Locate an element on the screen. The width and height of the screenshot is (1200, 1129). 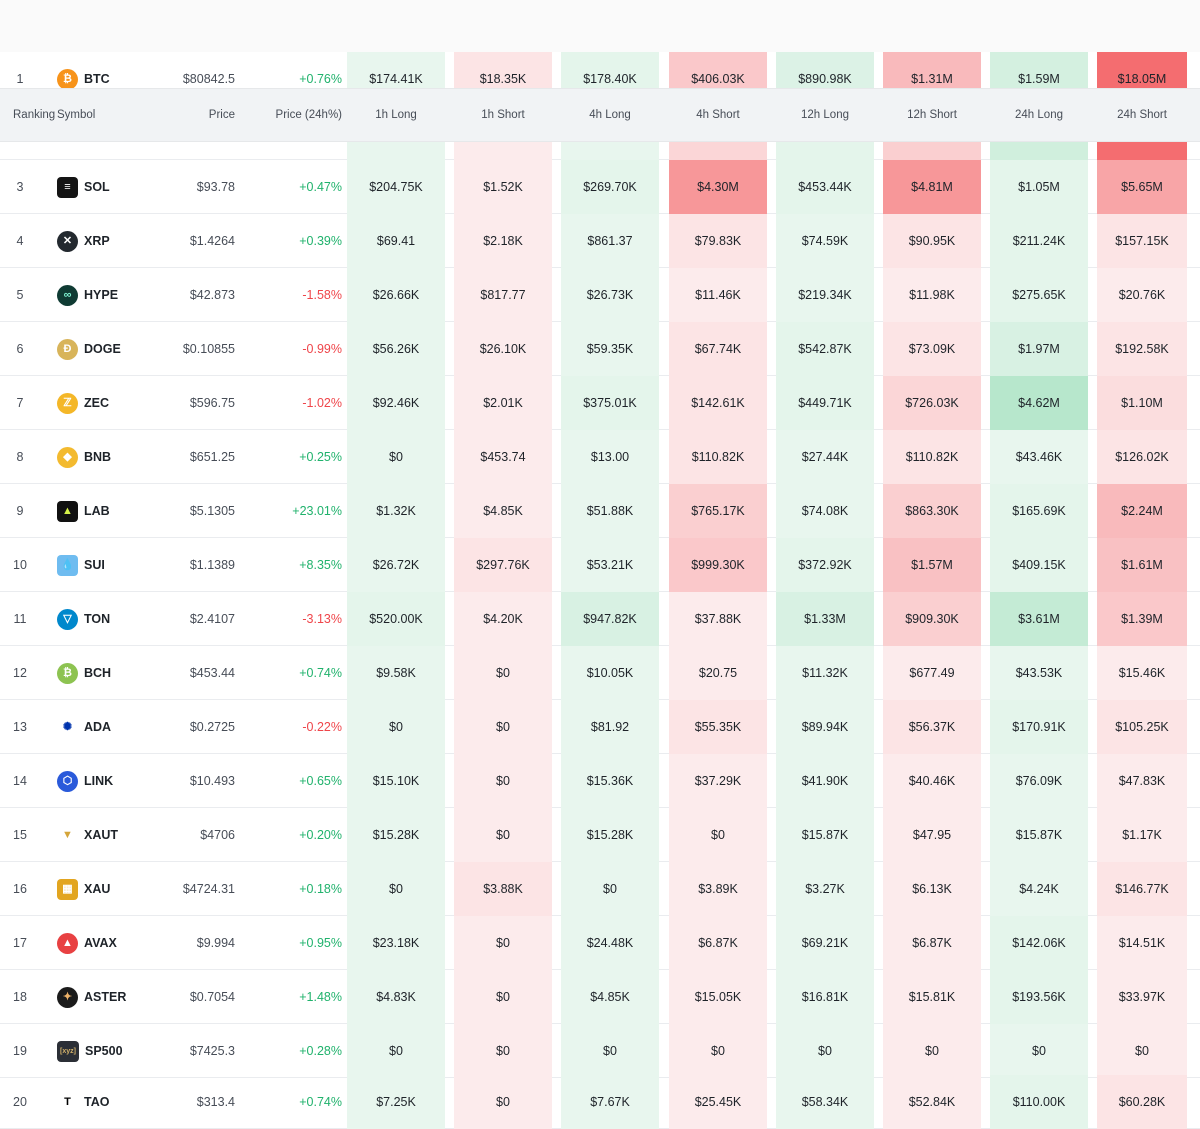
header-24h-long: 24h Long is located at coordinates (1039, 115).